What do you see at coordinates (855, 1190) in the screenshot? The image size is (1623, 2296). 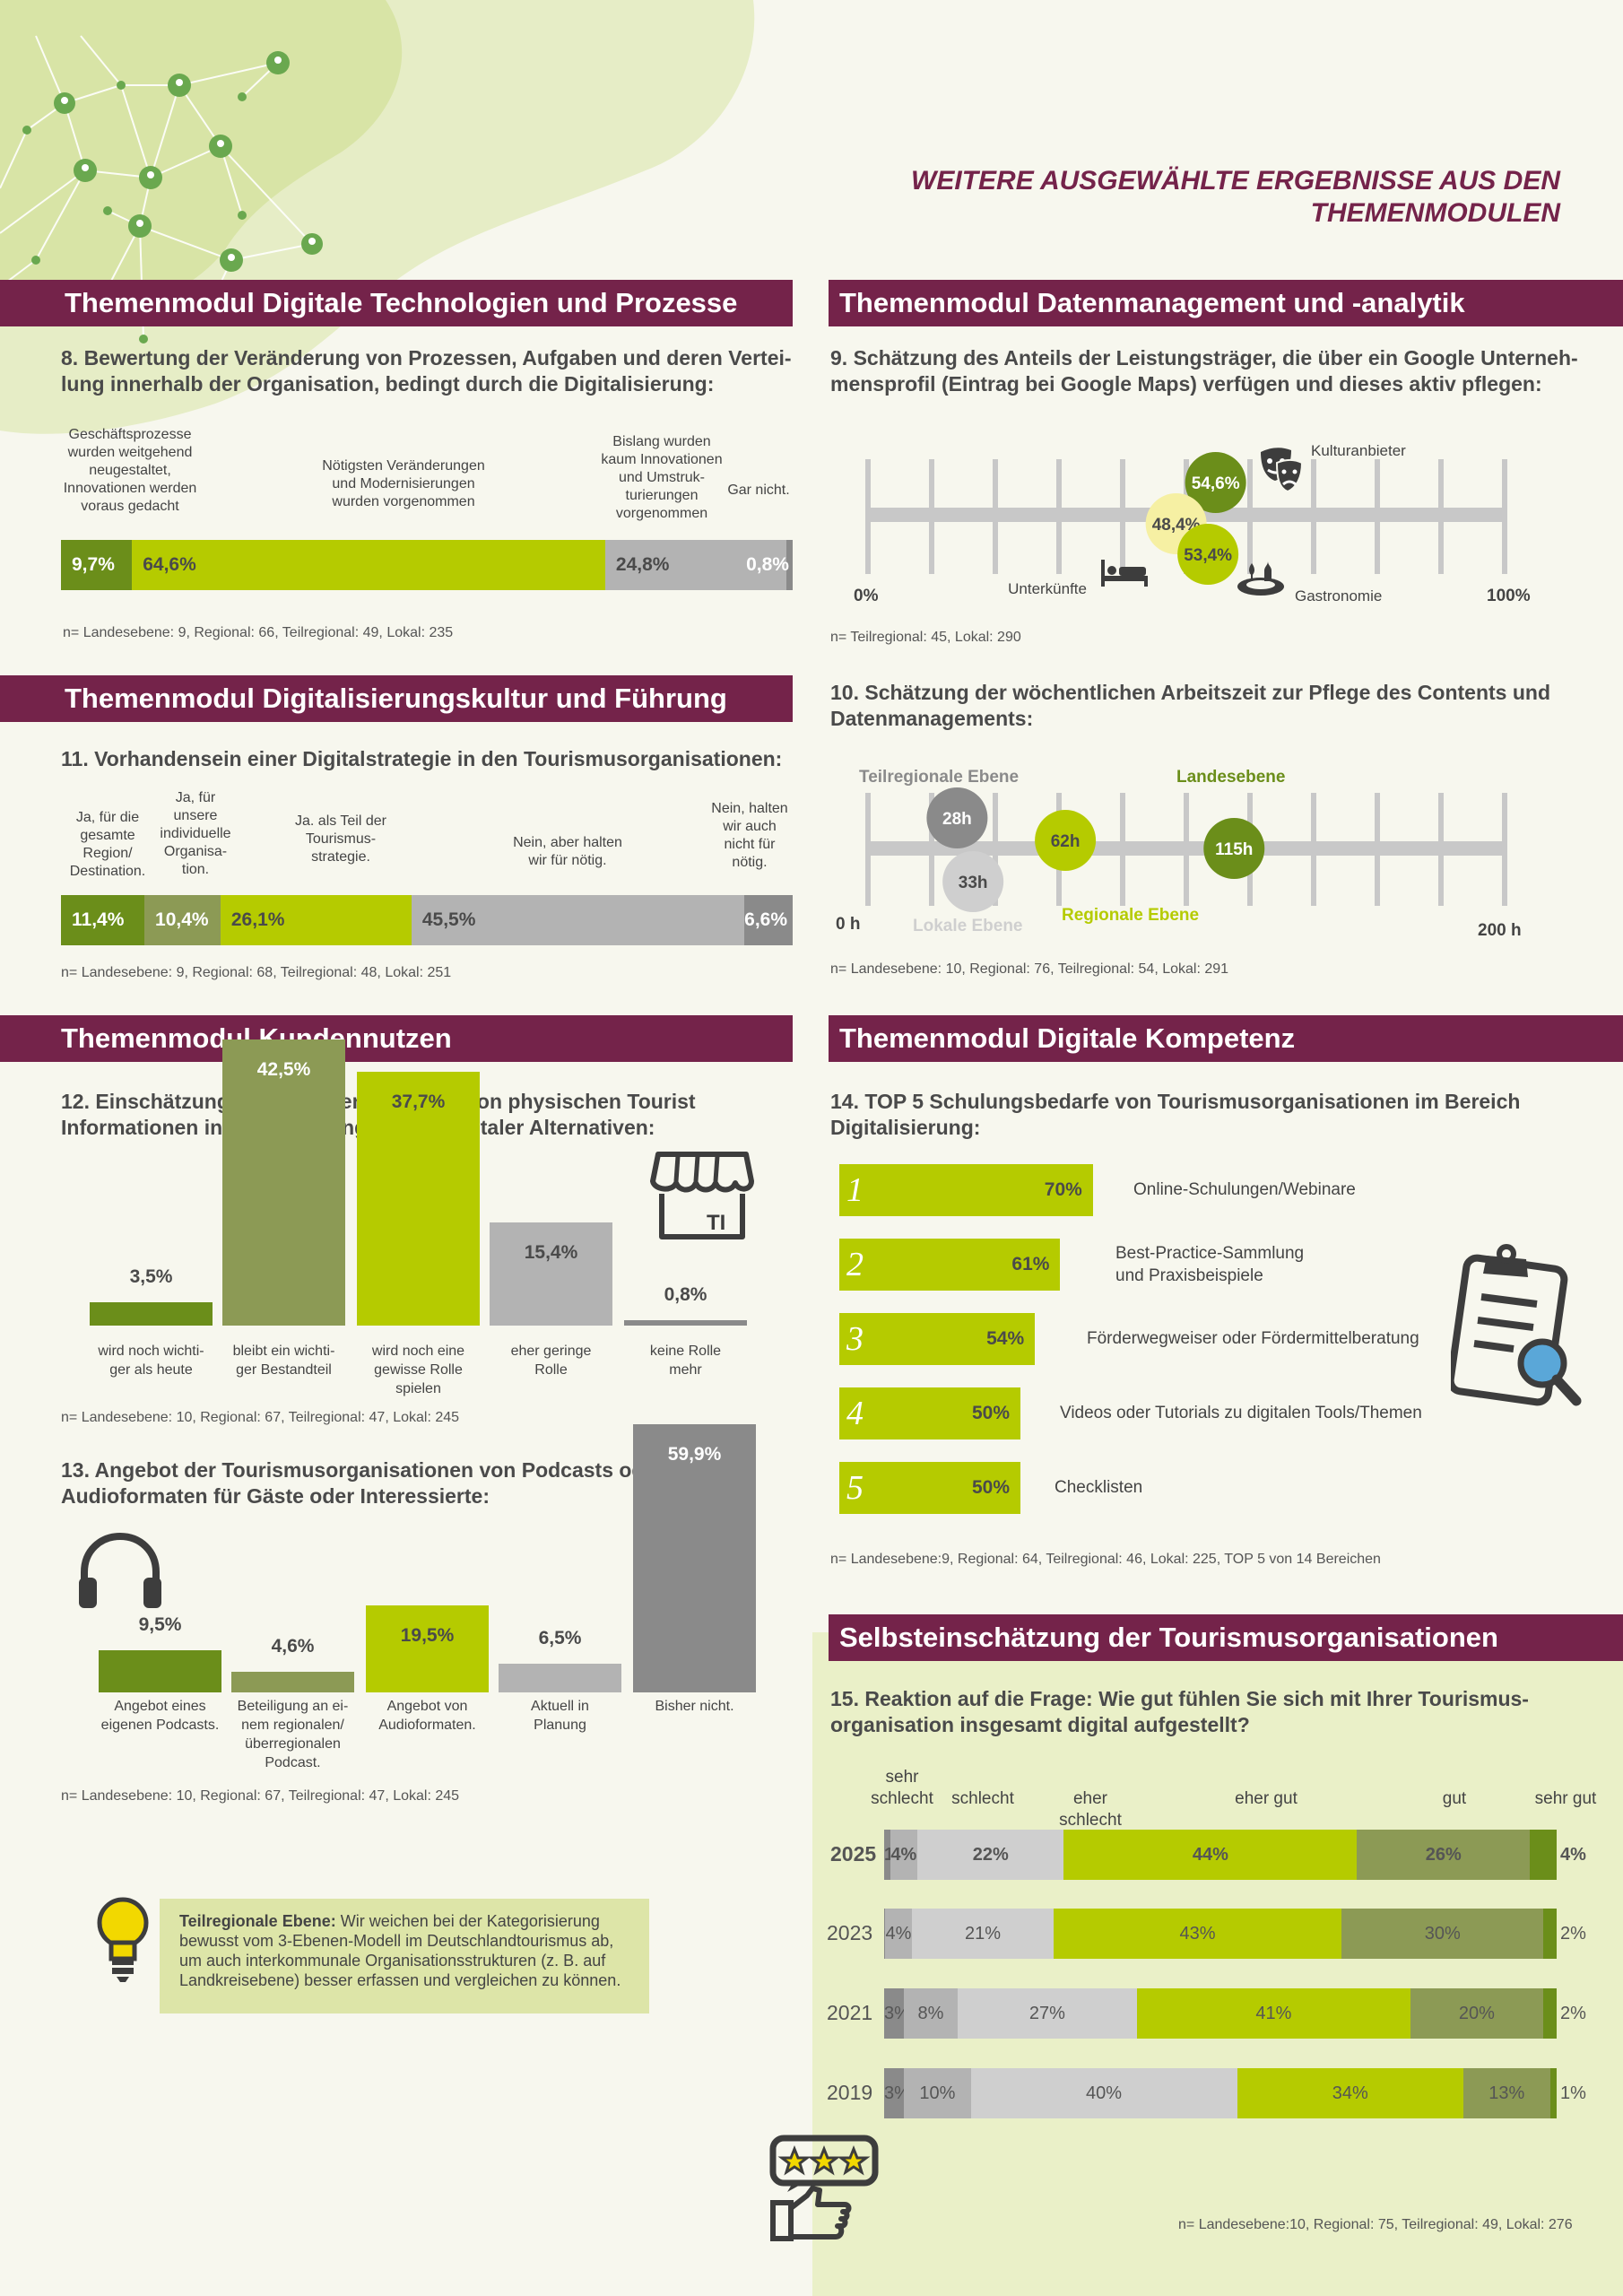 I see `q14-rank: 1` at bounding box center [855, 1190].